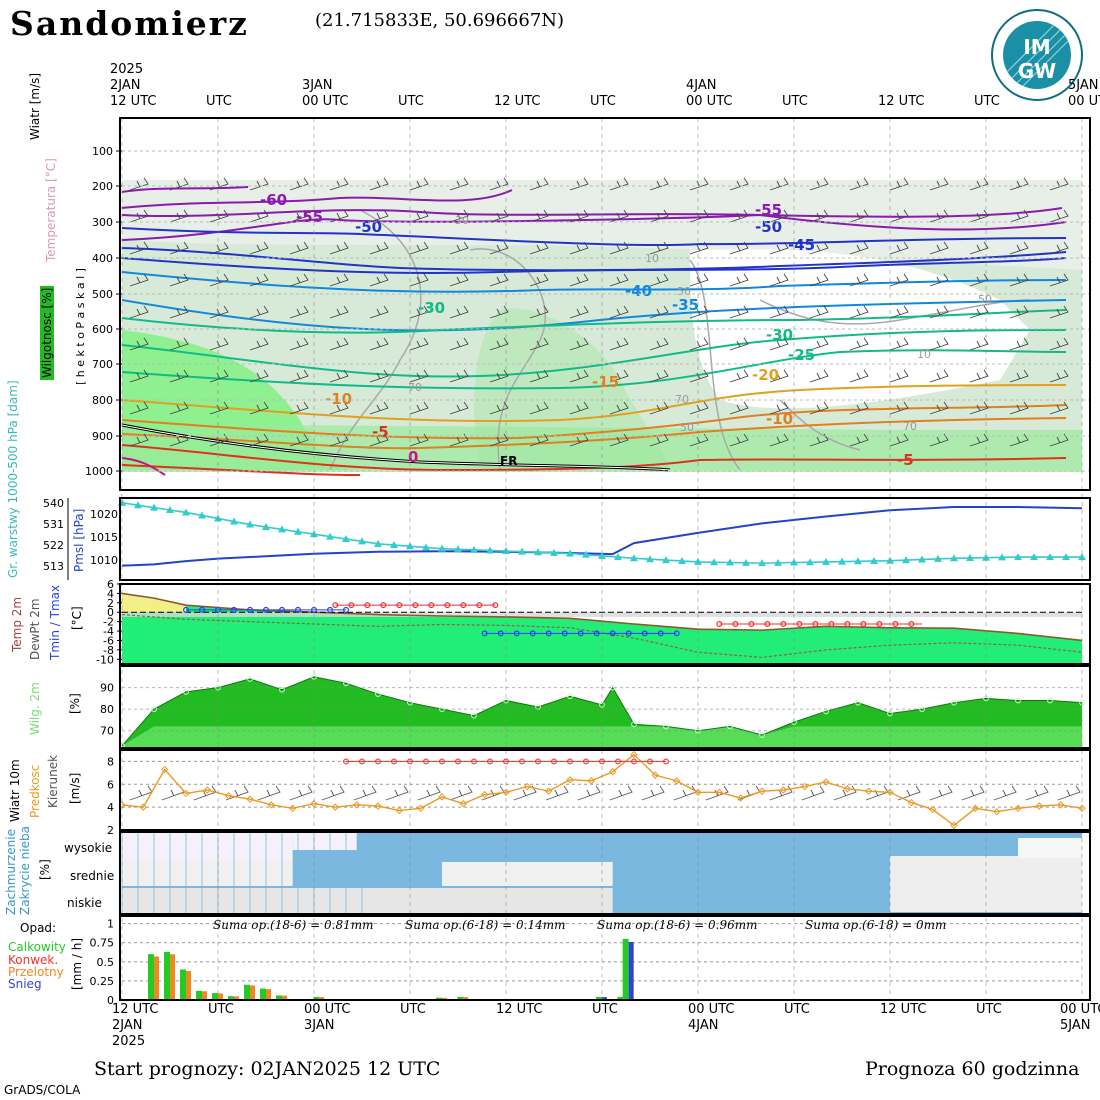 This screenshot has height=1100, width=1100. I want to click on humidity-contour-label: 50, so click(687, 427).